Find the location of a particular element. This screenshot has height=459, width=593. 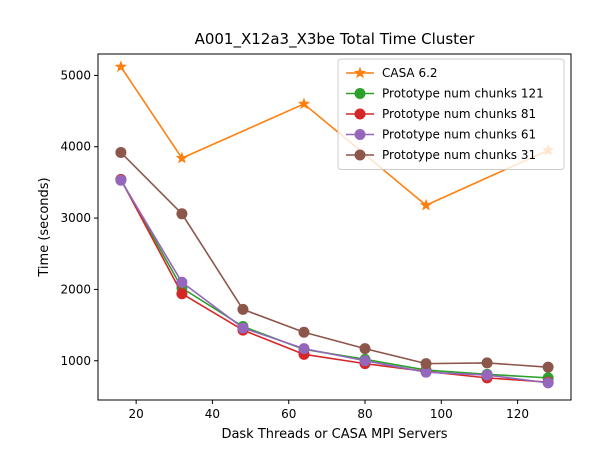

legend-marker-star is located at coordinates (360, 72).